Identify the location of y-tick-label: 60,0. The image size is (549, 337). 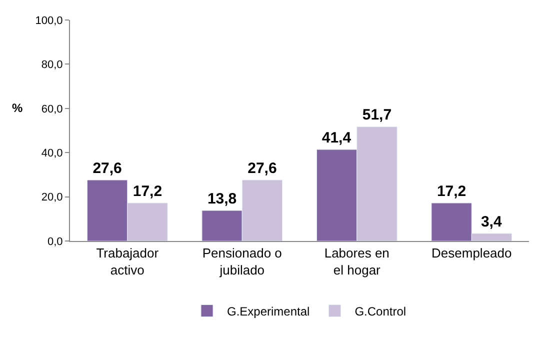
(52, 109).